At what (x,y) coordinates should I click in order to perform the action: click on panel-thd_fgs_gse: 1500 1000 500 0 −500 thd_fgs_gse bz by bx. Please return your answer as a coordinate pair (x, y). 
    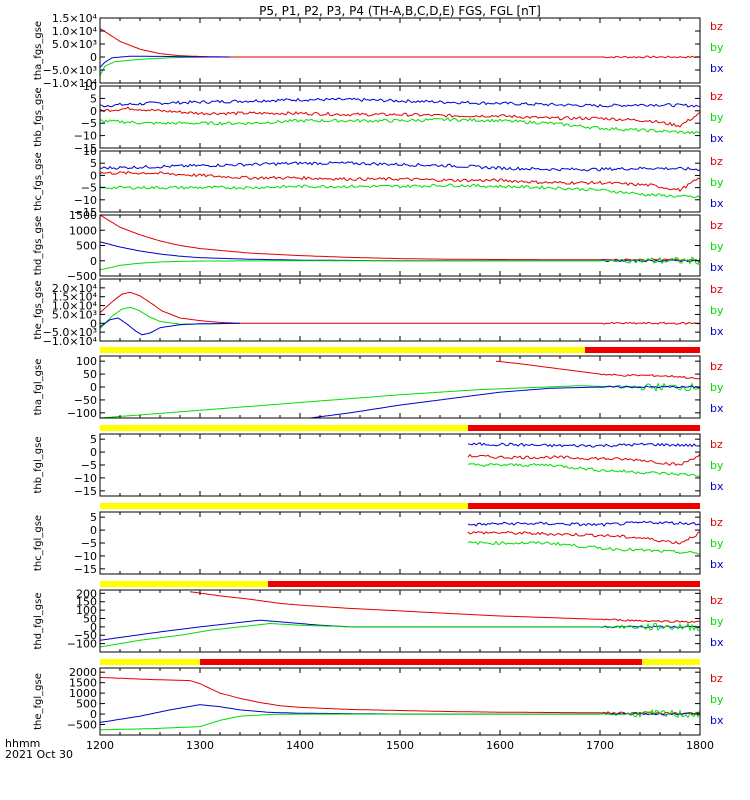
    Looking at the image, I should click on (378, 246).